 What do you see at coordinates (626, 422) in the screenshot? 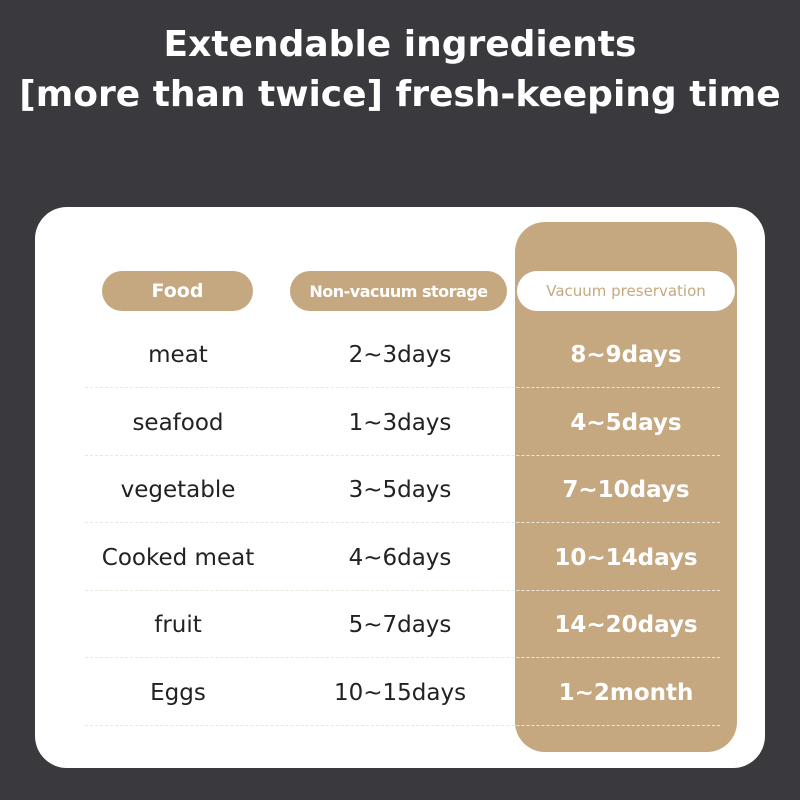
I see `vacuum-cell: 4~5days` at bounding box center [626, 422].